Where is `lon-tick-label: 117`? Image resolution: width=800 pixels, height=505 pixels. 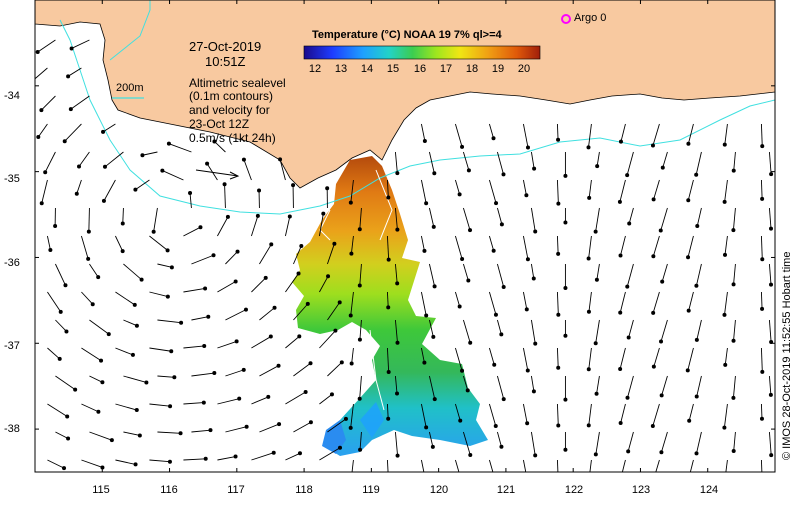 lon-tick-label: 117 is located at coordinates (236, 490).